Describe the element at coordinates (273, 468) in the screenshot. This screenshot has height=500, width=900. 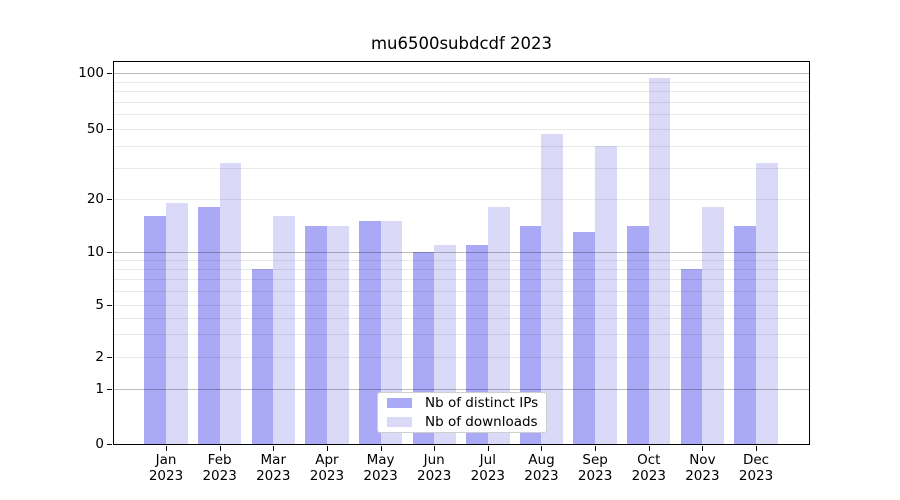
I see `x-tick-label-mar: Mar 2023` at that location.